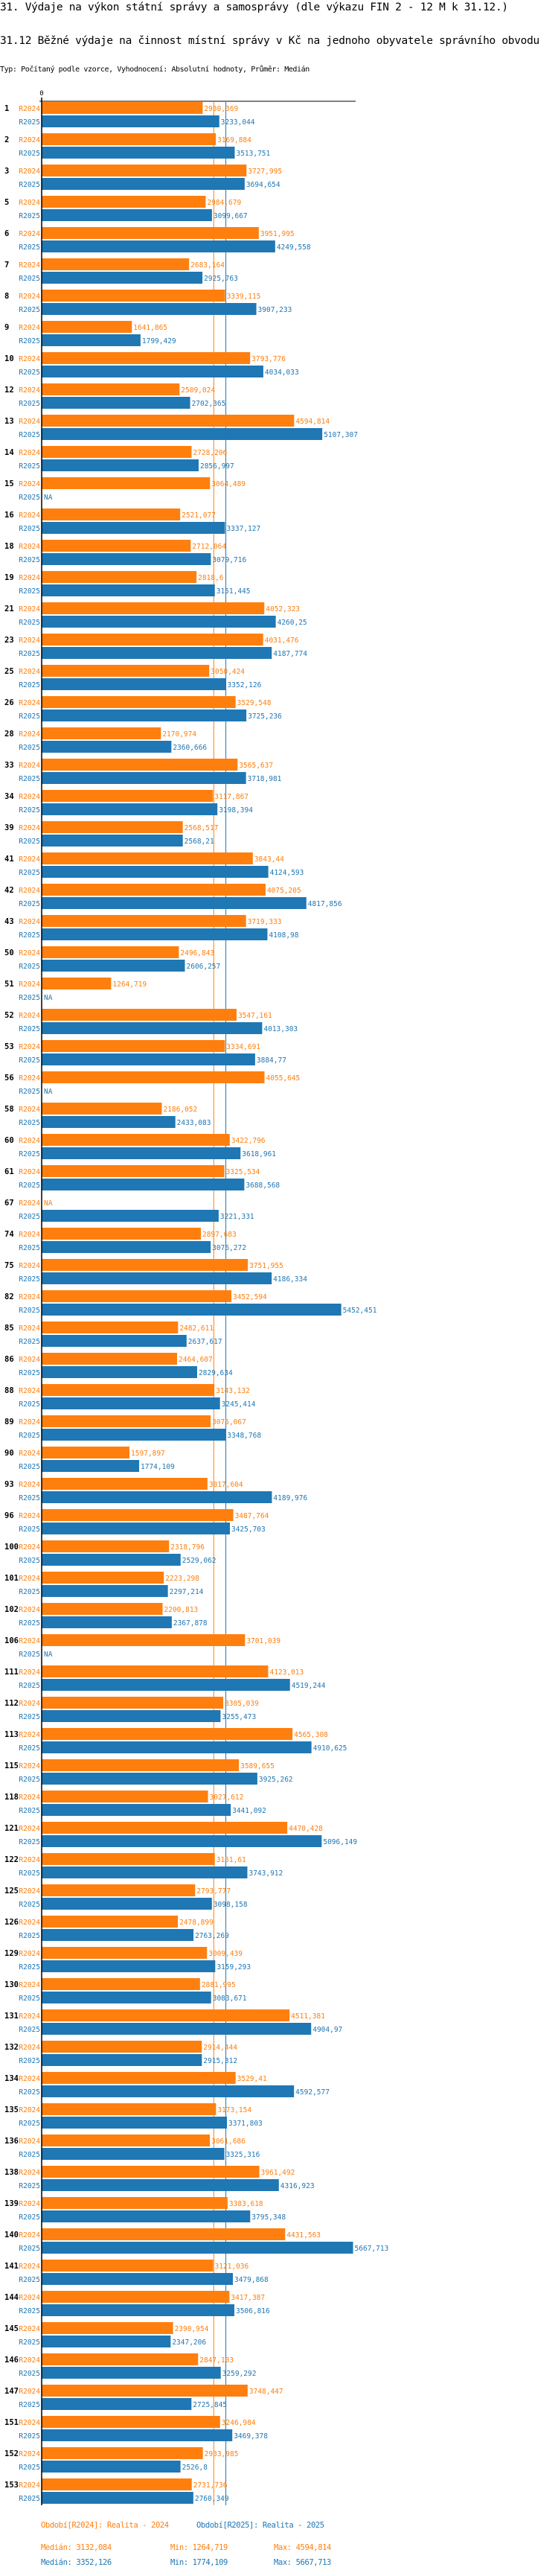 This screenshot has width=558, height=2576. Describe the element at coordinates (9, 1171) in the screenshot. I see `category-label: 61` at that location.